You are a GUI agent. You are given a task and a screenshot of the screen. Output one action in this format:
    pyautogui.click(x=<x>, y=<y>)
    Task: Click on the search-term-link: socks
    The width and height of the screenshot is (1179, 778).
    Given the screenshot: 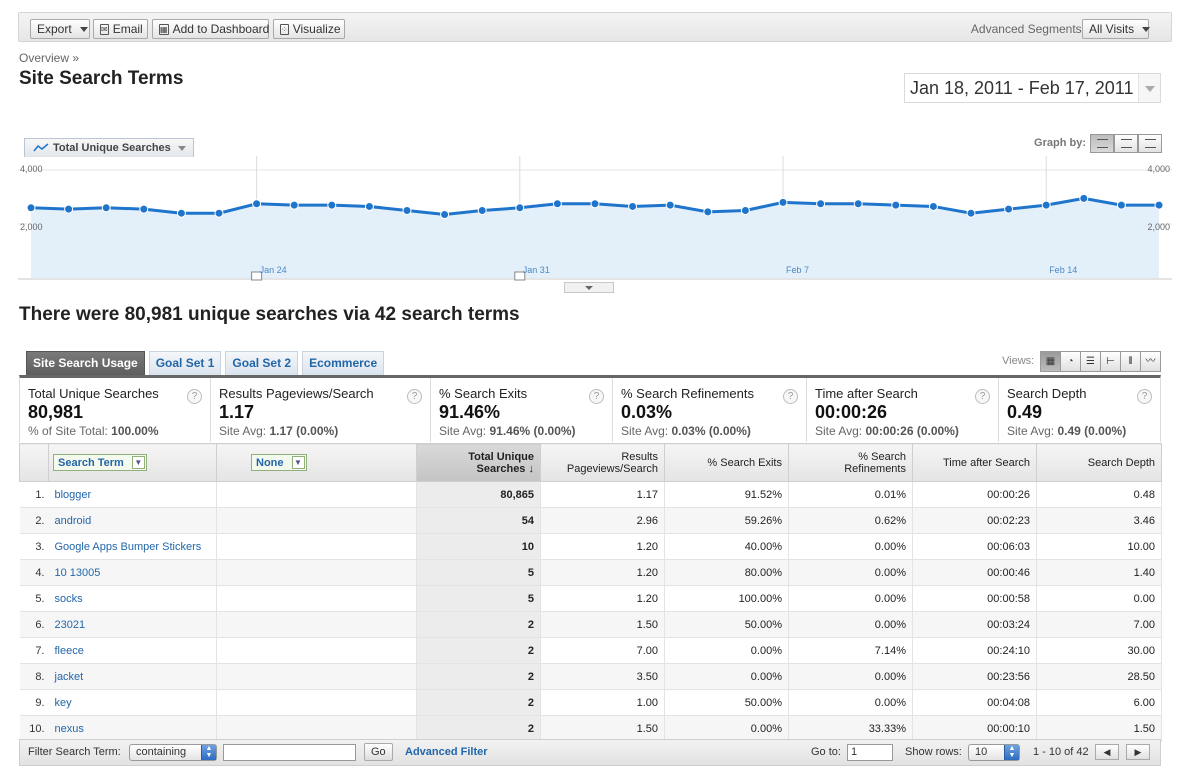 What is the action you would take?
    pyautogui.click(x=132, y=598)
    